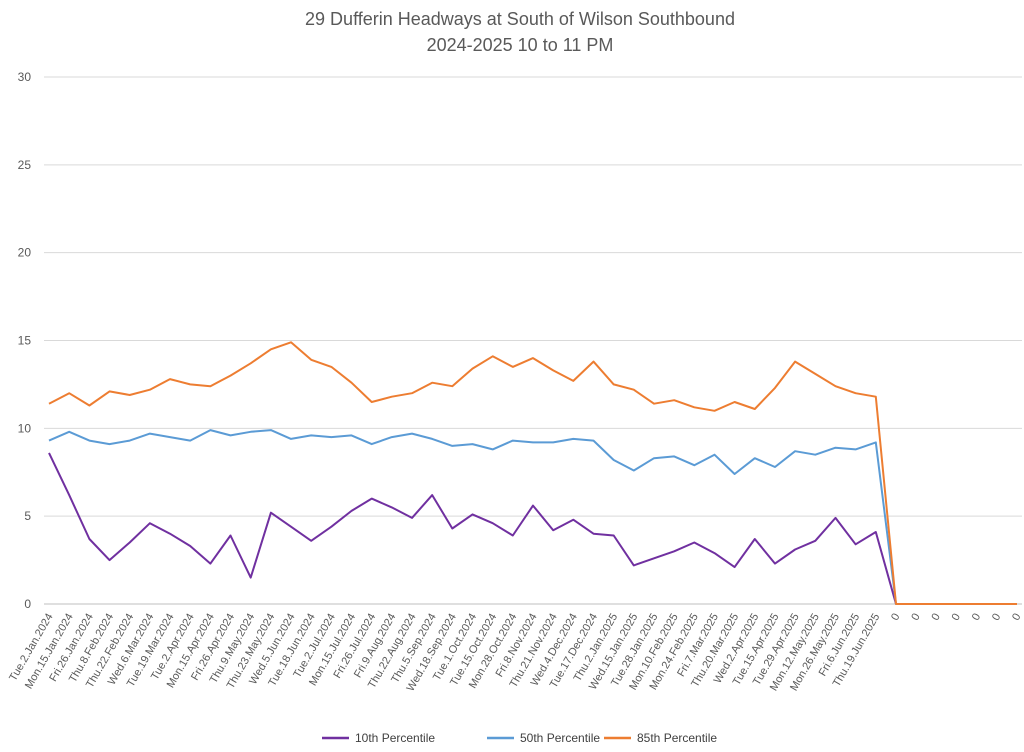 The width and height of the screenshot is (1024, 752). Describe the element at coordinates (560, 738) in the screenshot. I see `legend-label-2: 50th Percentile` at that location.